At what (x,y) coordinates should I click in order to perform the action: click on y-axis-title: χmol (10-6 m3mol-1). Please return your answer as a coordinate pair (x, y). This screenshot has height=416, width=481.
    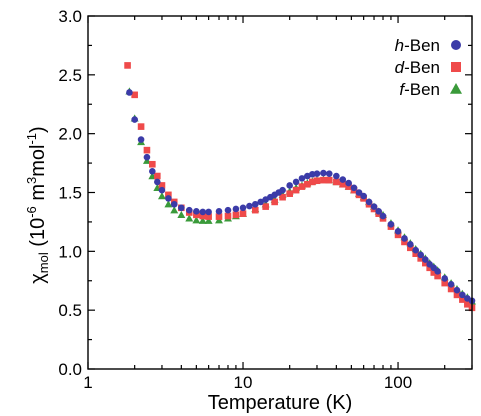
    Looking at the image, I should click on (37, 204).